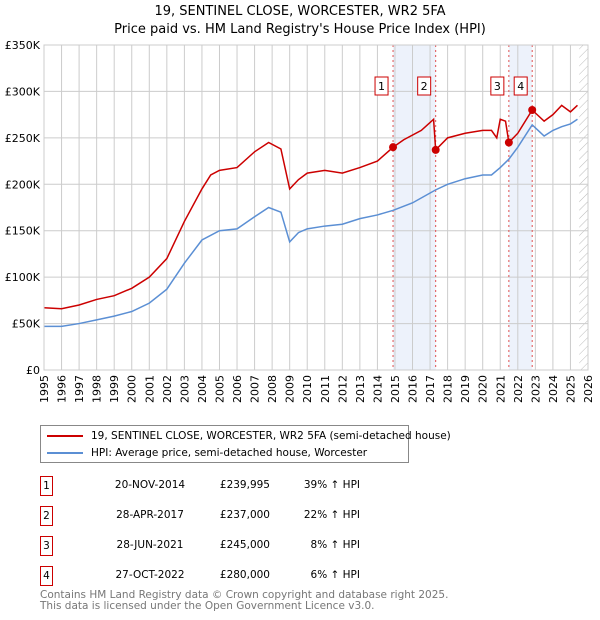  What do you see at coordinates (430, 389) in the screenshot?
I see `x-tick-label: 2017` at bounding box center [430, 389].